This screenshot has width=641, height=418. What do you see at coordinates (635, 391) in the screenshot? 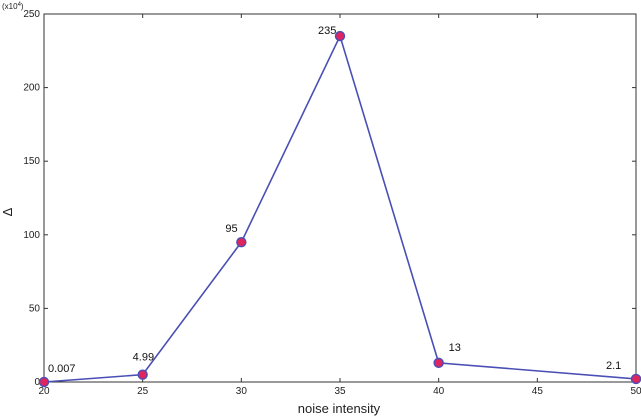
I see `x-tick-label: 50` at bounding box center [635, 391].